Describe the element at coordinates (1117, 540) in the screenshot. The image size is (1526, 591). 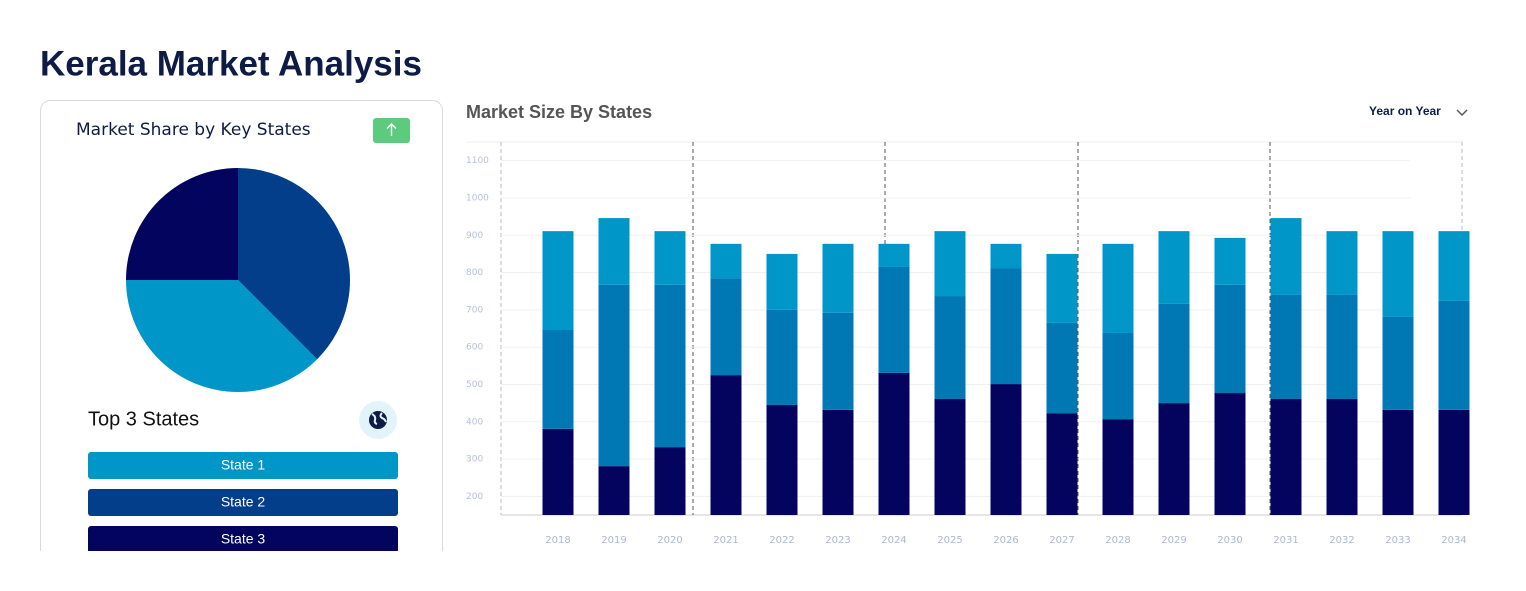
I see `x-tick-label: 2028` at that location.